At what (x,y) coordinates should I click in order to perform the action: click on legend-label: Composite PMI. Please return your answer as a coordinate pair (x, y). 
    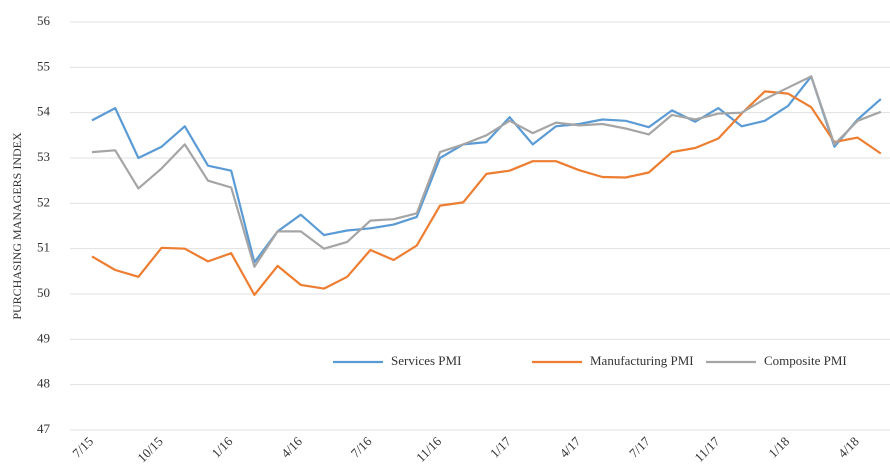
    Looking at the image, I should click on (805, 360).